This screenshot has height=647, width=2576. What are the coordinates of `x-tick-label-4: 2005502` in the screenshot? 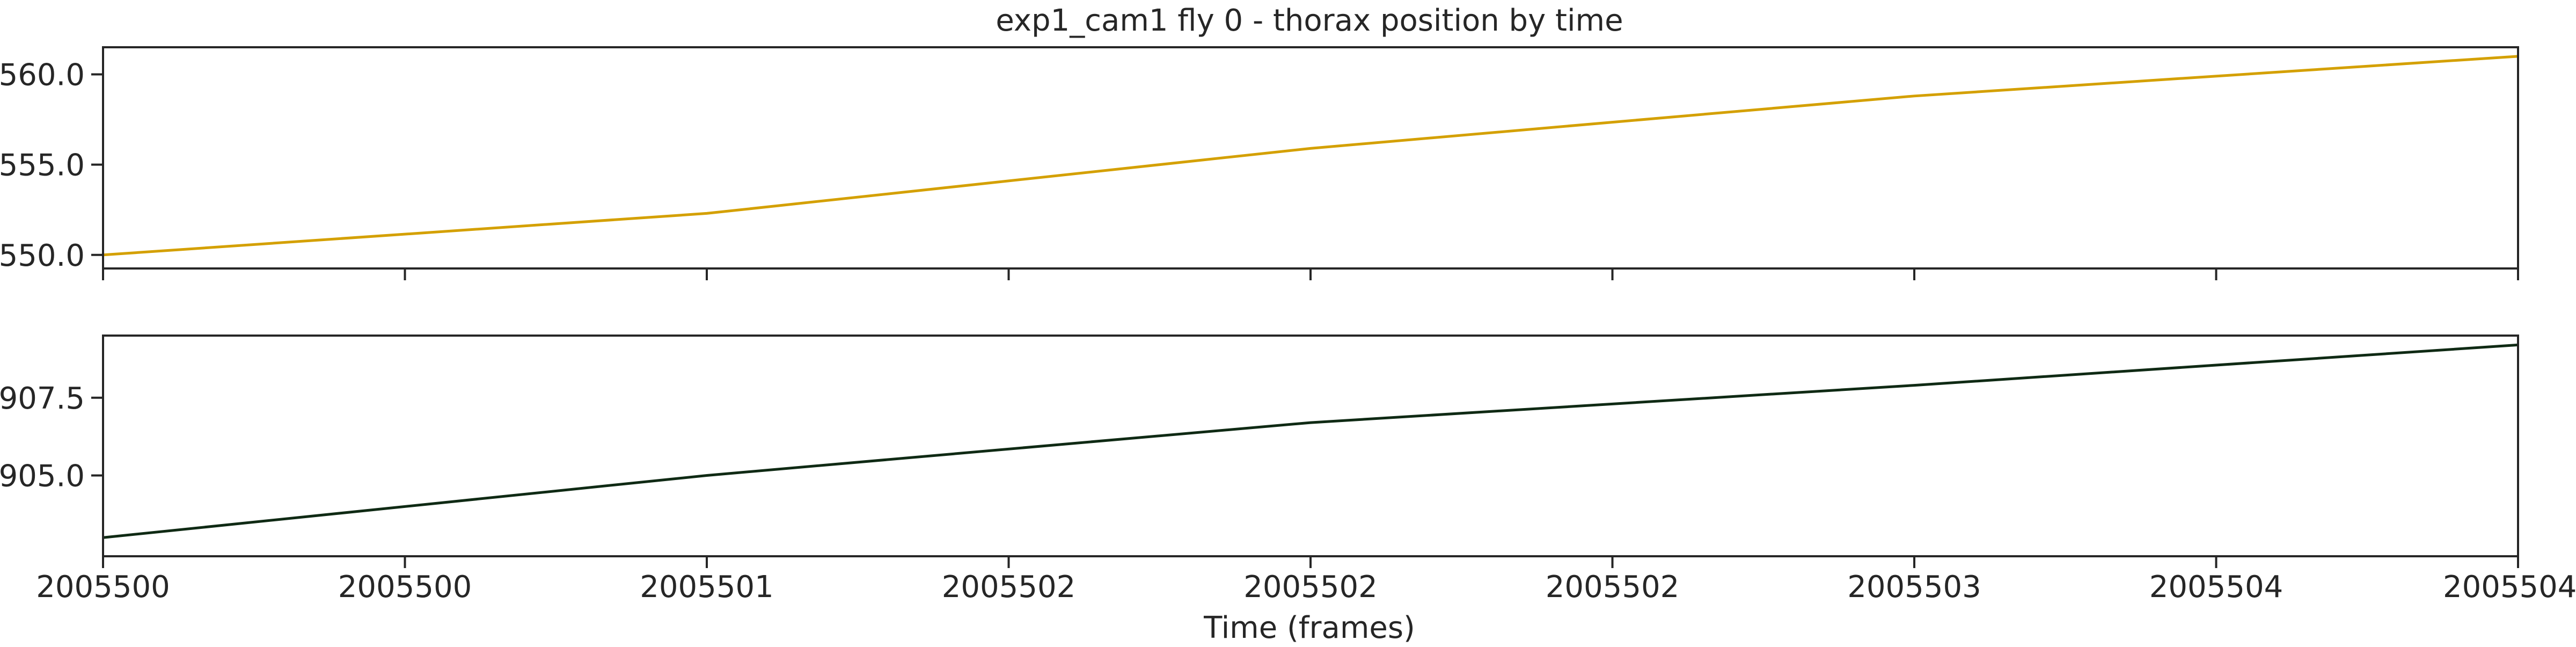 It's located at (1310, 587).